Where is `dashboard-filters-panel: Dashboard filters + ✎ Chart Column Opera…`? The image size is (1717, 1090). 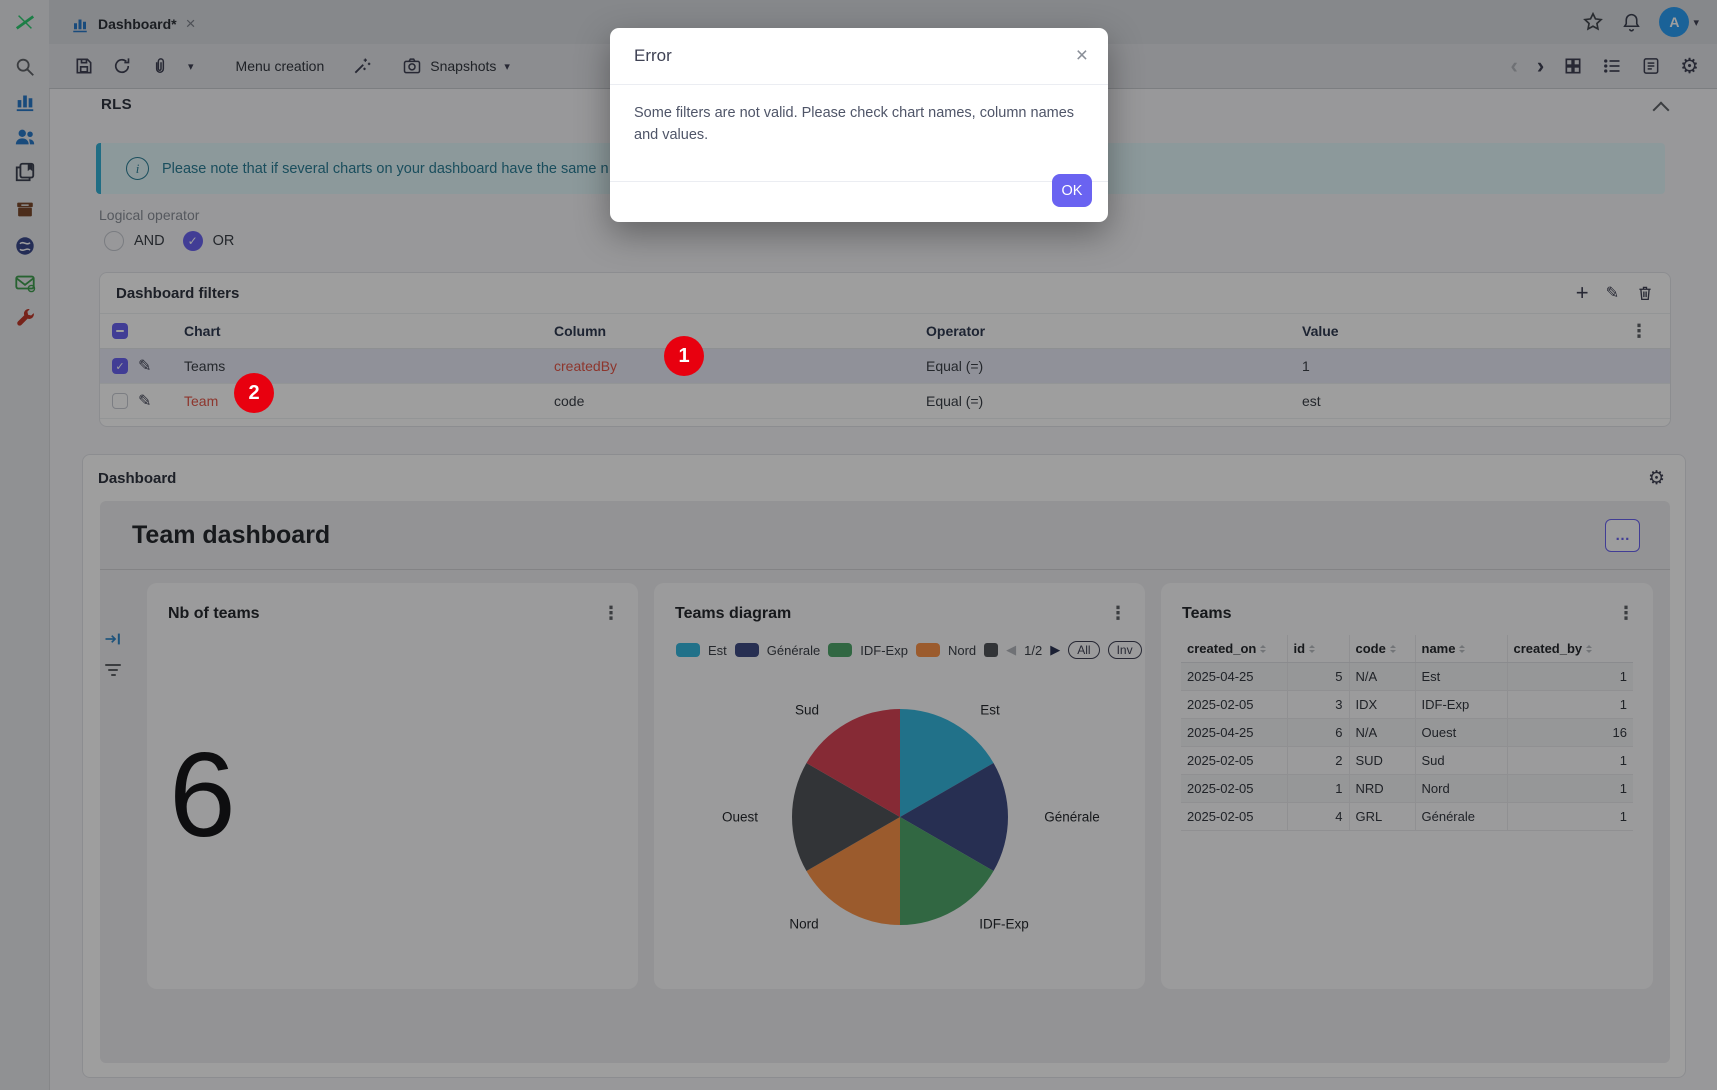 dashboard-filters-panel: Dashboard filters + ✎ Chart Column Opera… is located at coordinates (885, 349).